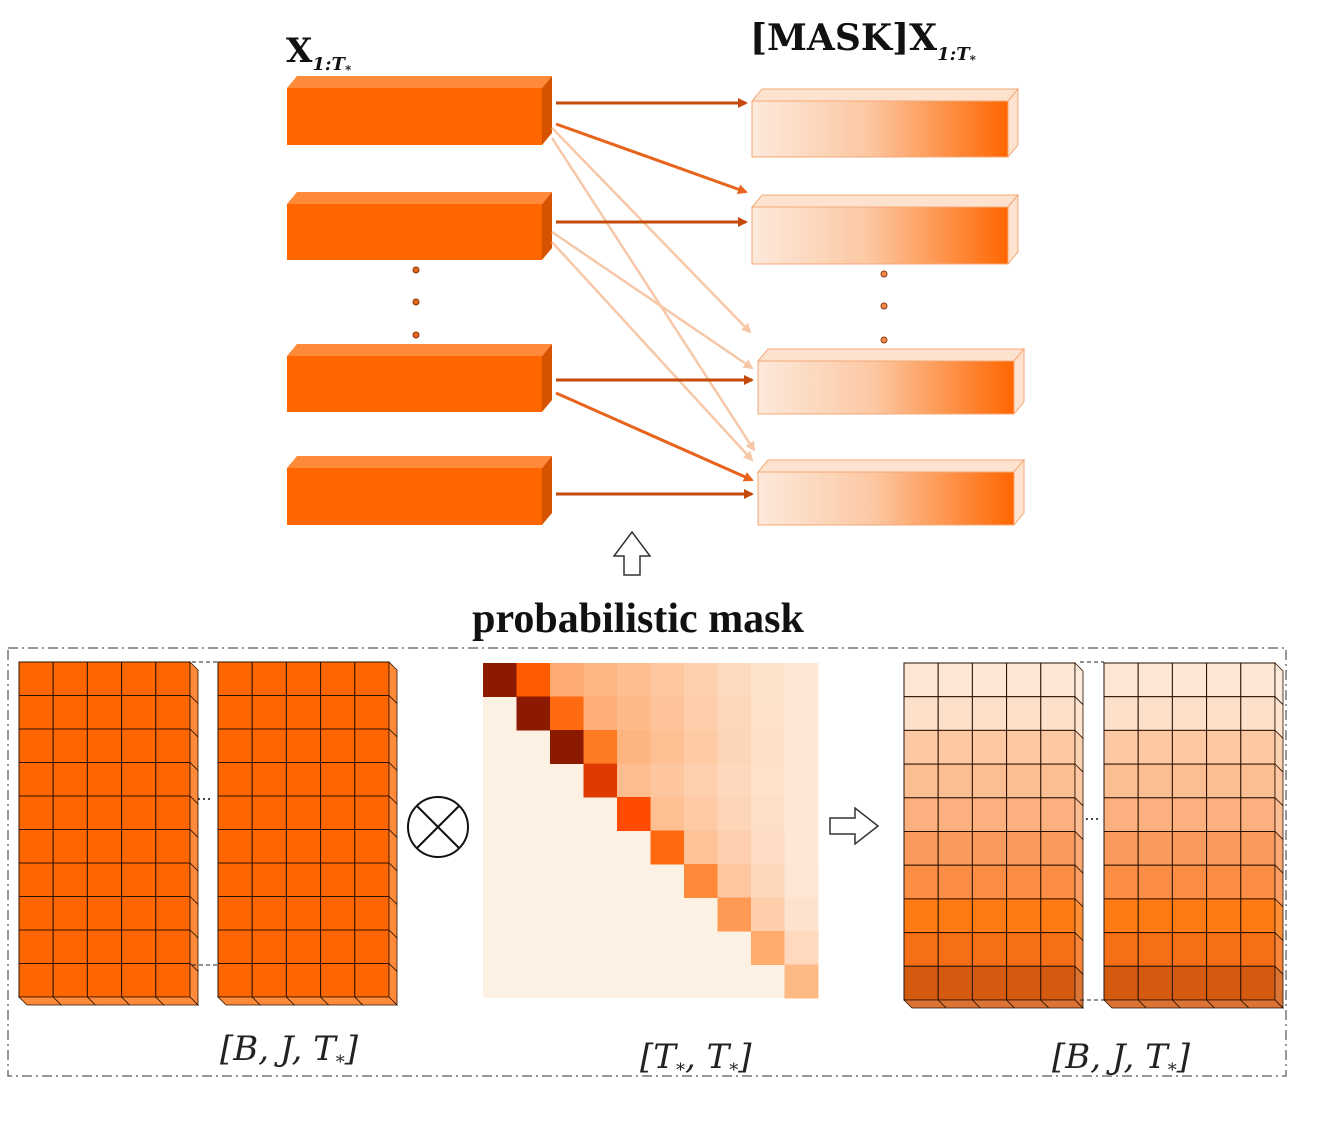  I want to click on strong-arrows, so click(655, 298).